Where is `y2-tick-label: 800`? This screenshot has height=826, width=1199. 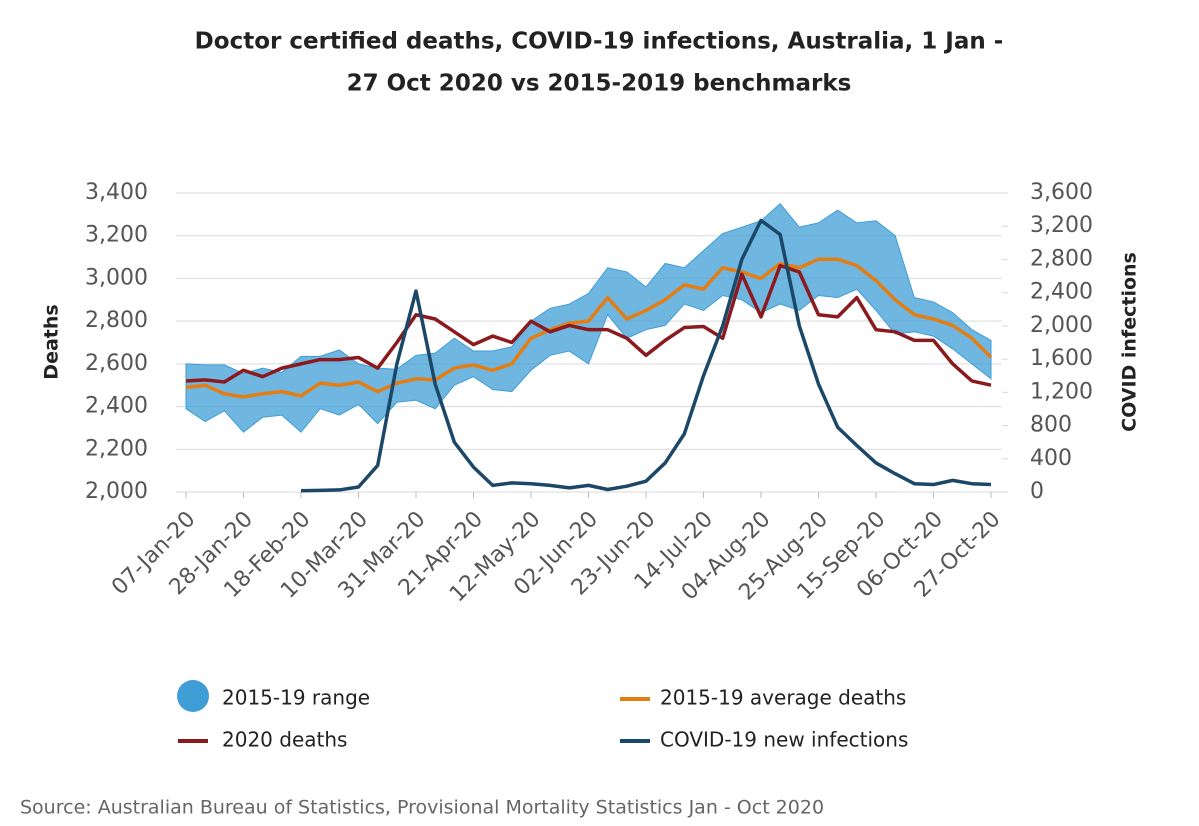 y2-tick-label: 800 is located at coordinates (1051, 425).